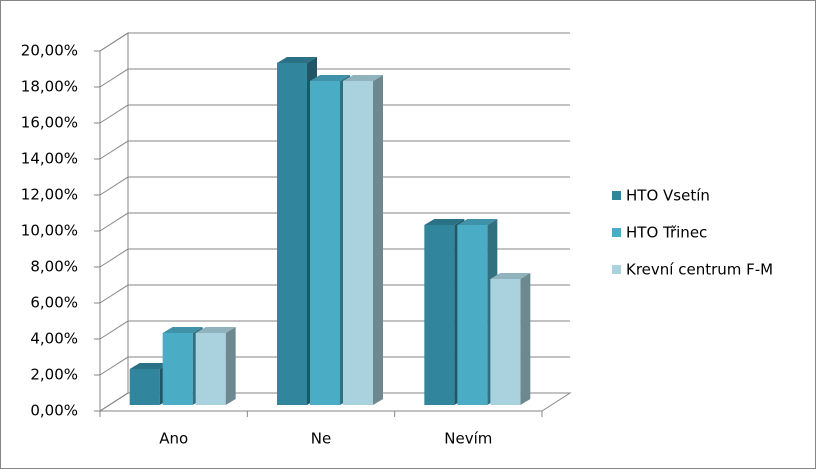 Image resolution: width=816 pixels, height=473 pixels. I want to click on legend-label: HTO Třinec, so click(666, 233).